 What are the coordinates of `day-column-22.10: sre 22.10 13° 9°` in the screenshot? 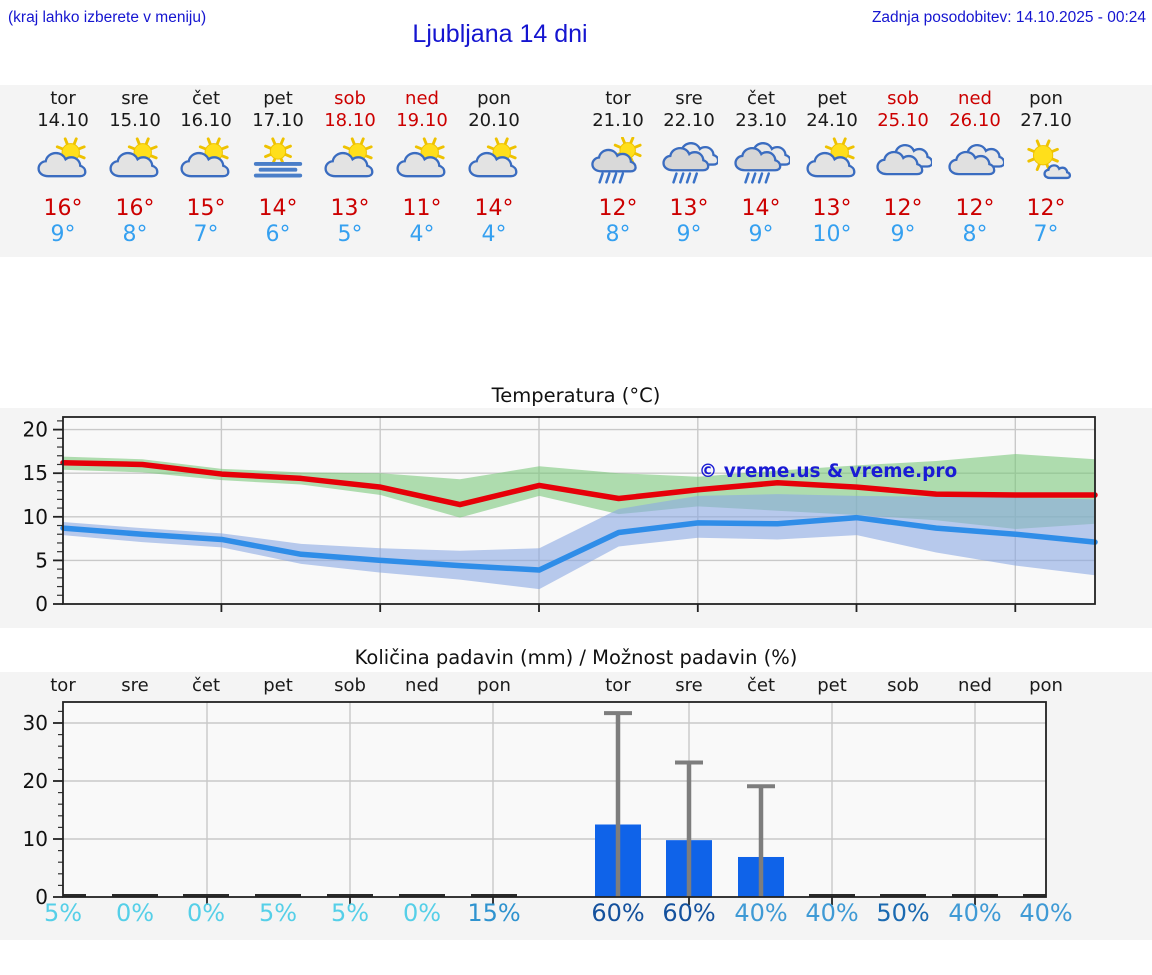 It's located at (689, 168).